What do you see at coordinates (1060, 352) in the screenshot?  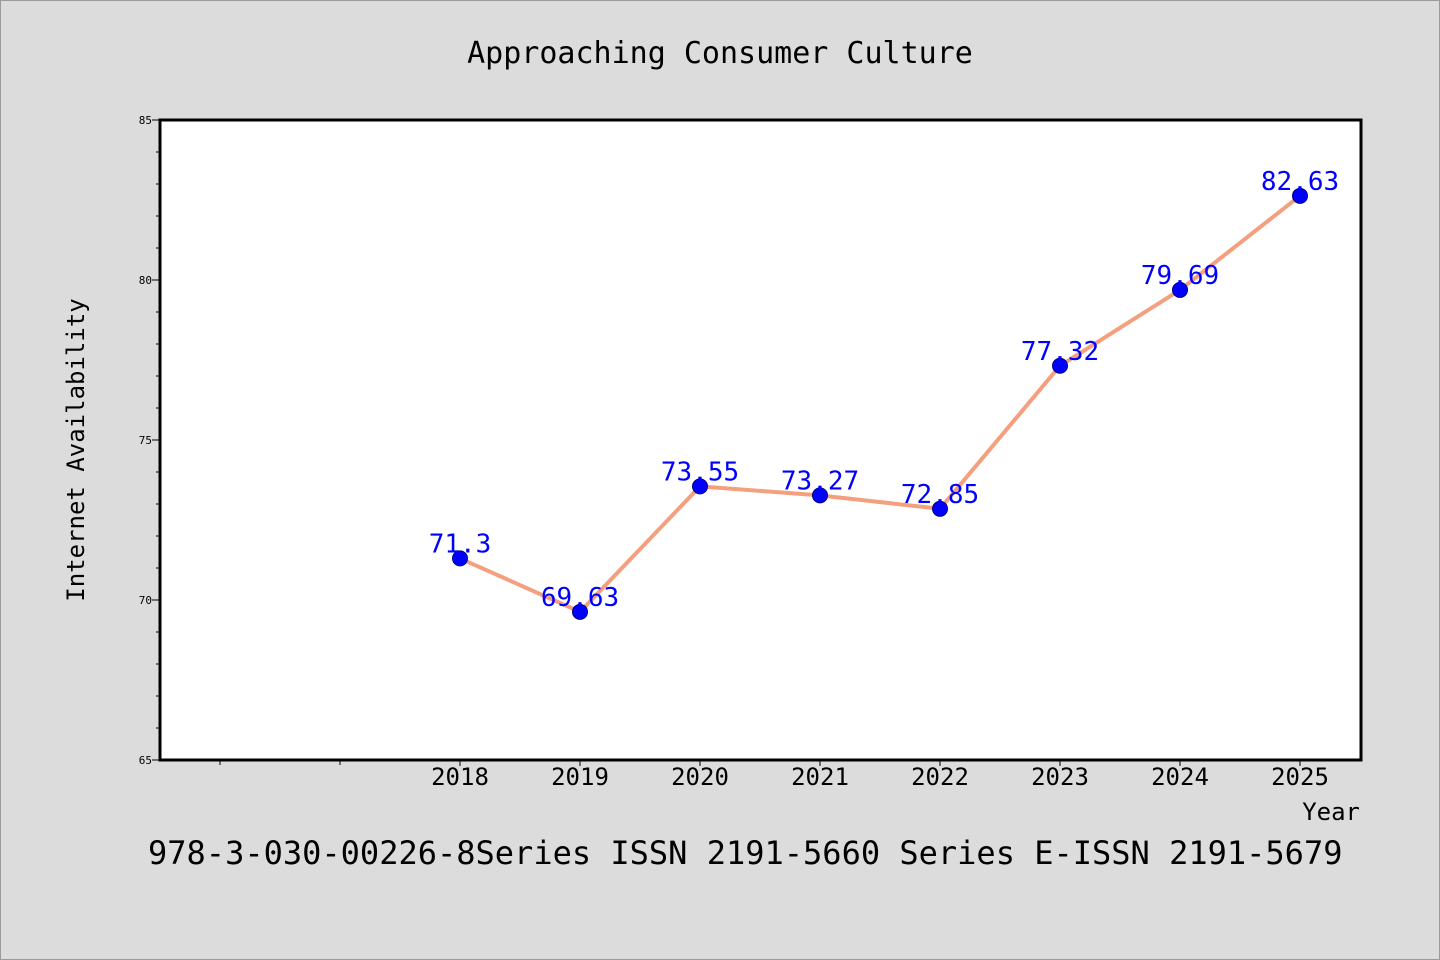 I see `data-label: 77.32` at bounding box center [1060, 352].